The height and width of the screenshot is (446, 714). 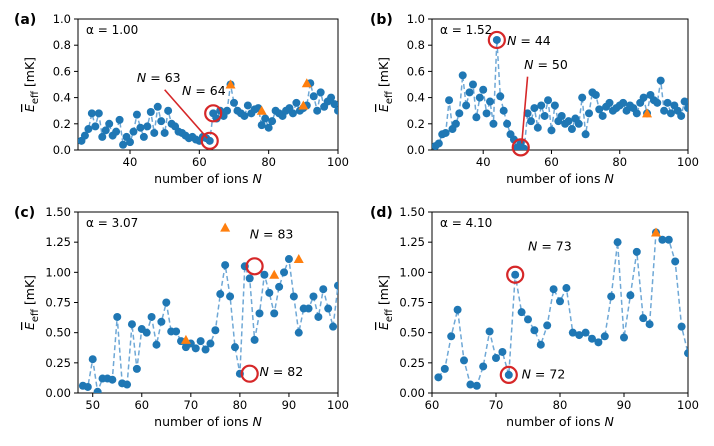 What do you see at coordinates (62, 150) in the screenshot?
I see `y-tick-label: 0.0` at bounding box center [62, 150].